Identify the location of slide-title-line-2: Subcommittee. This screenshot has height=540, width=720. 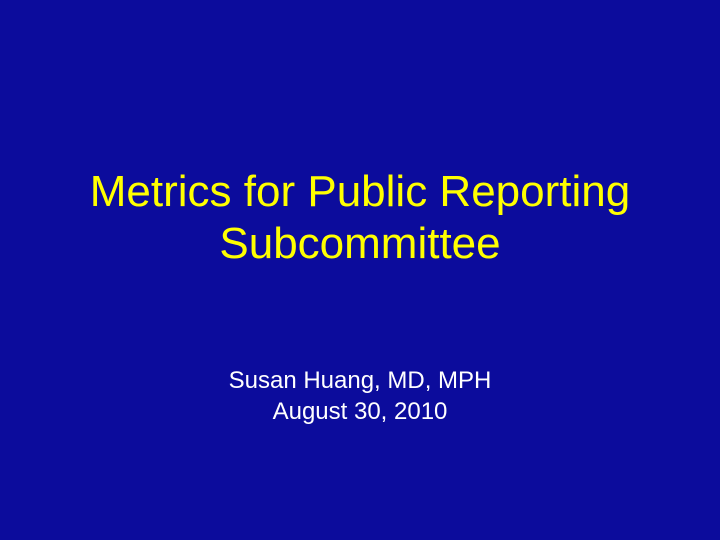
(360, 243).